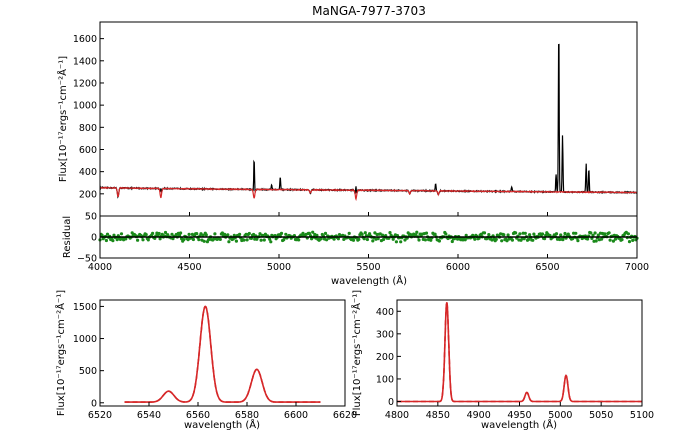  Describe the element at coordinates (88, 128) in the screenshot. I see `y-tick-label: 800` at that location.